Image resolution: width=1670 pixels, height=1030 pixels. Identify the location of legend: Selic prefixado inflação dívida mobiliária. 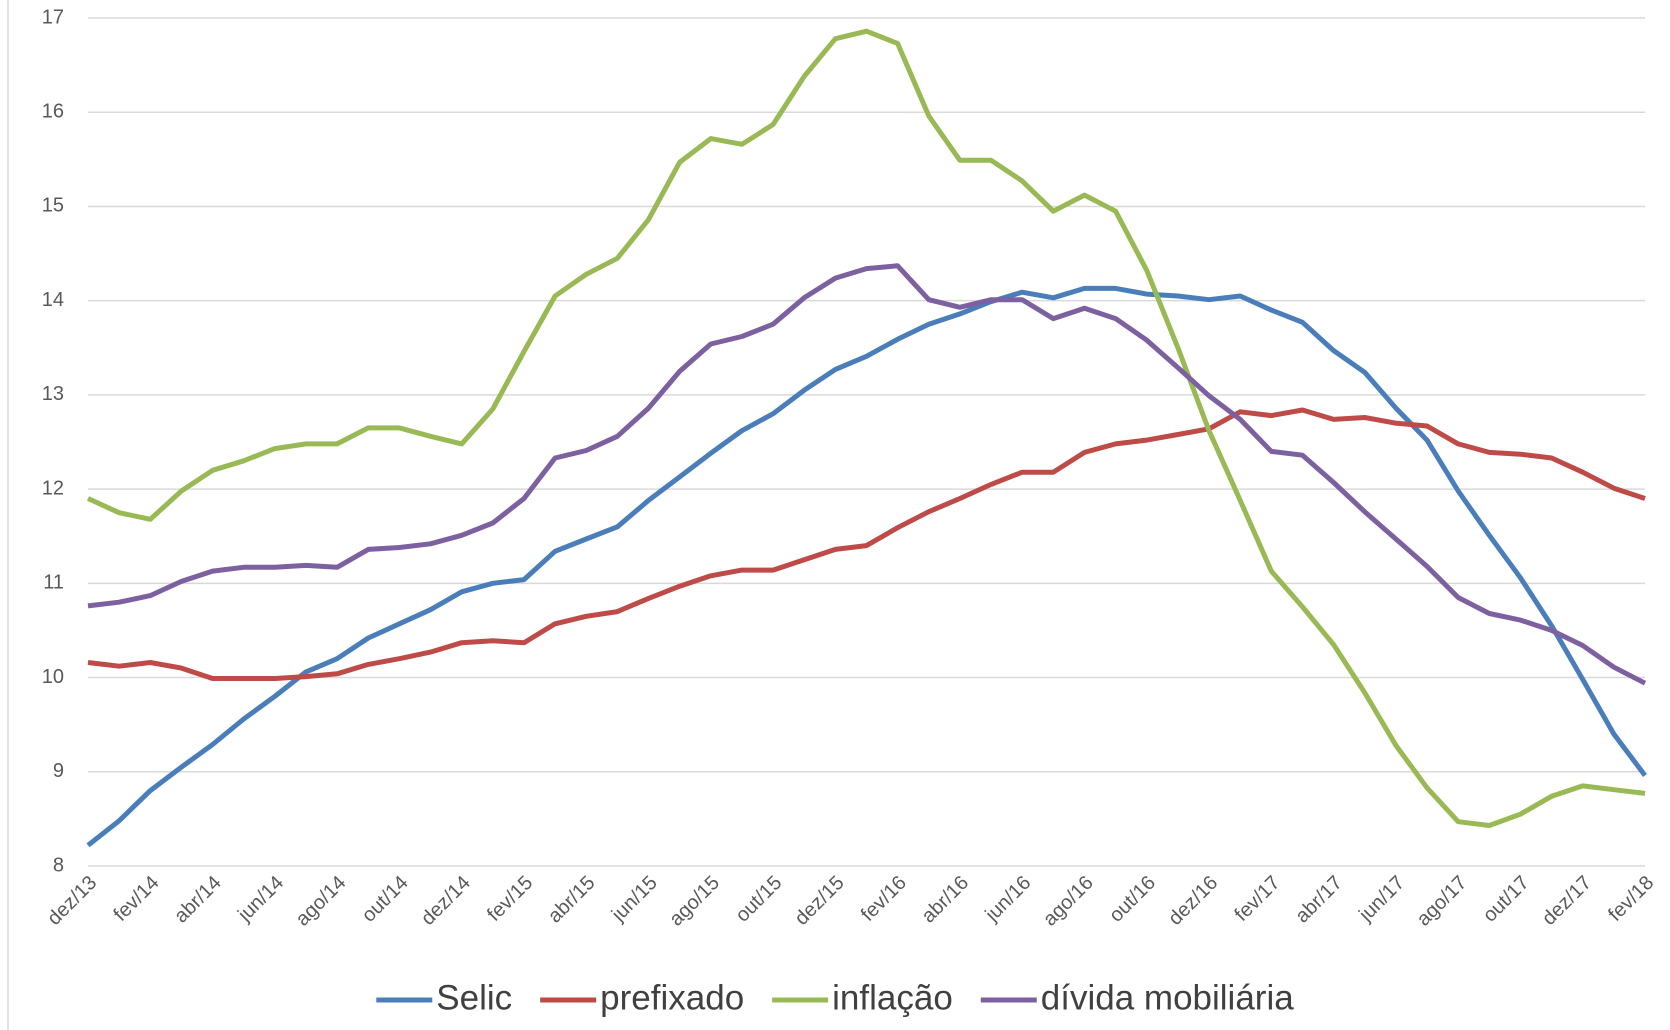
(835, 997).